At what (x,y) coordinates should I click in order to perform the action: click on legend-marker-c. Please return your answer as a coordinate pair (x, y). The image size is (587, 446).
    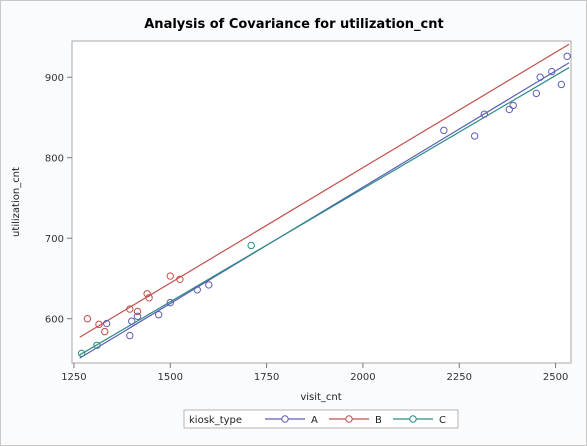
    Looking at the image, I should click on (413, 419).